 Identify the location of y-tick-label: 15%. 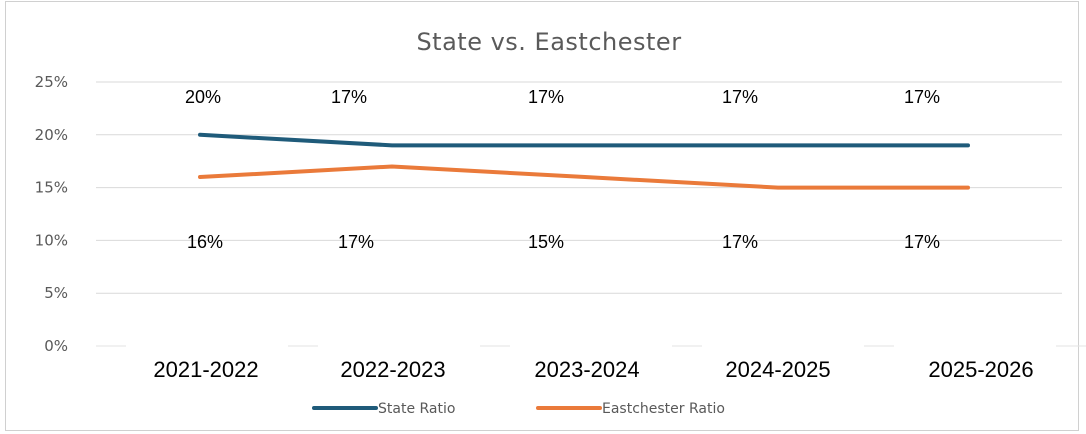
(51, 188).